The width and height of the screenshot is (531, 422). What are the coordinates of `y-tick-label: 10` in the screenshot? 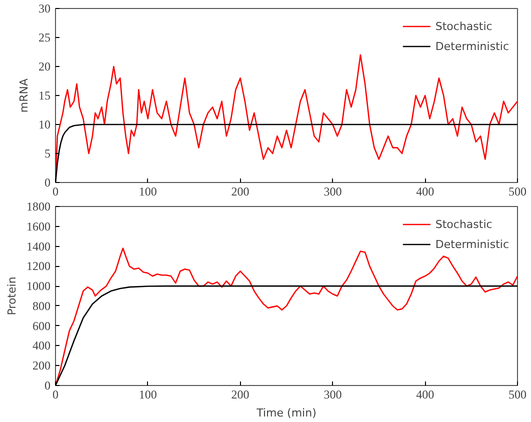 It's located at (44, 125).